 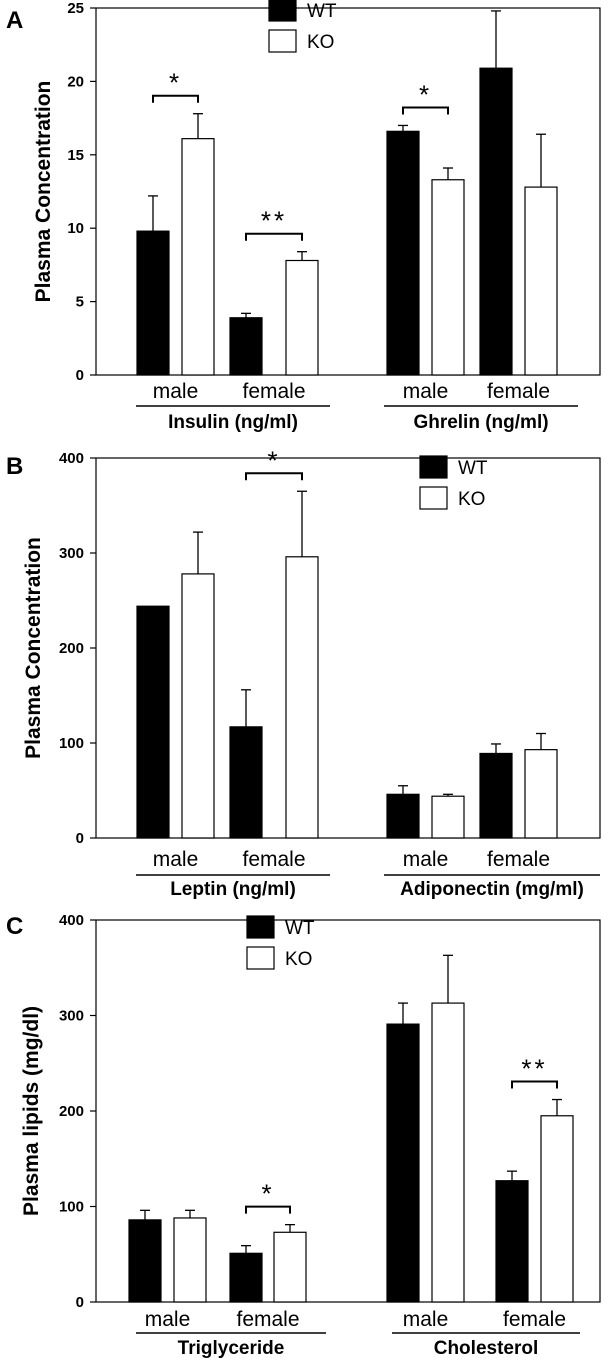 I want to click on group-label: Cholesterol, so click(x=486, y=1348).